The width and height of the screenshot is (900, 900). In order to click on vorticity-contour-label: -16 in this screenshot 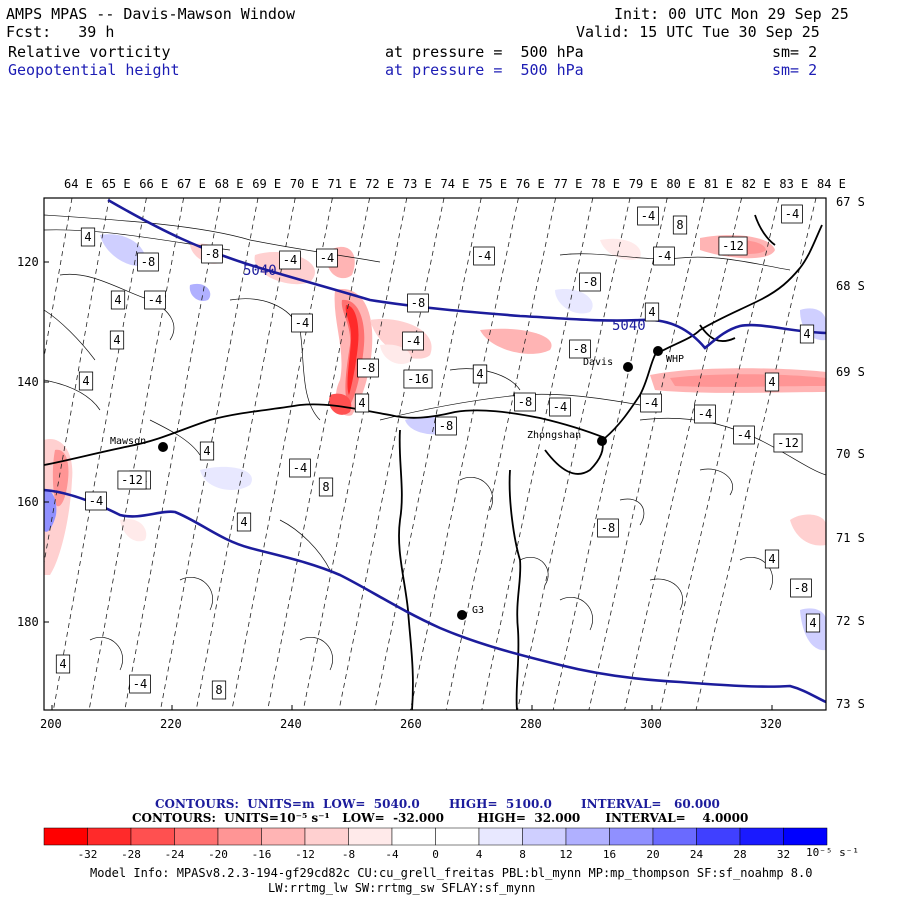, I will do `click(418, 379)`.